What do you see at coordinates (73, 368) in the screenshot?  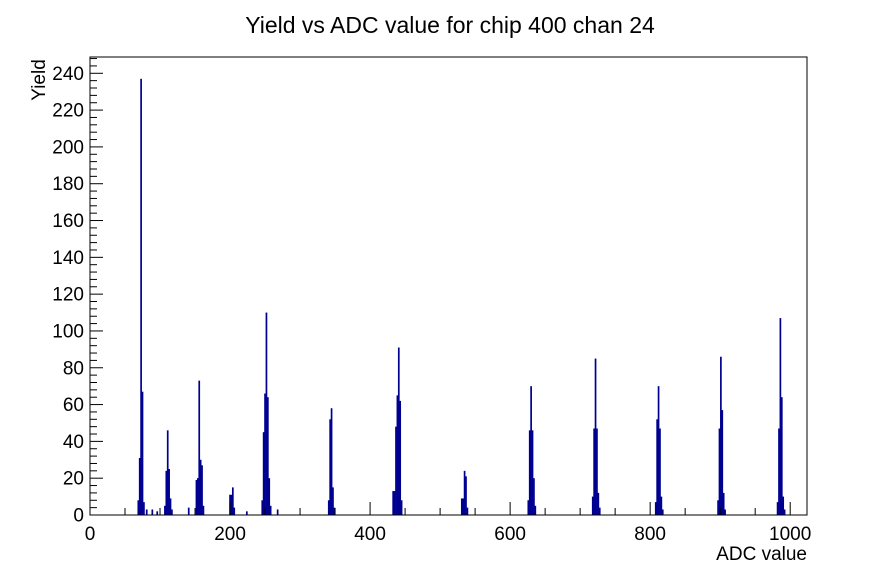 I see `y-tick-label: 80` at bounding box center [73, 368].